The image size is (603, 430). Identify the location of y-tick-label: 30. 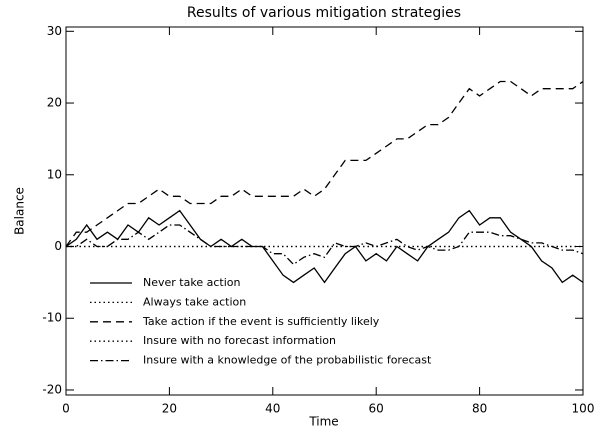
(54, 31).